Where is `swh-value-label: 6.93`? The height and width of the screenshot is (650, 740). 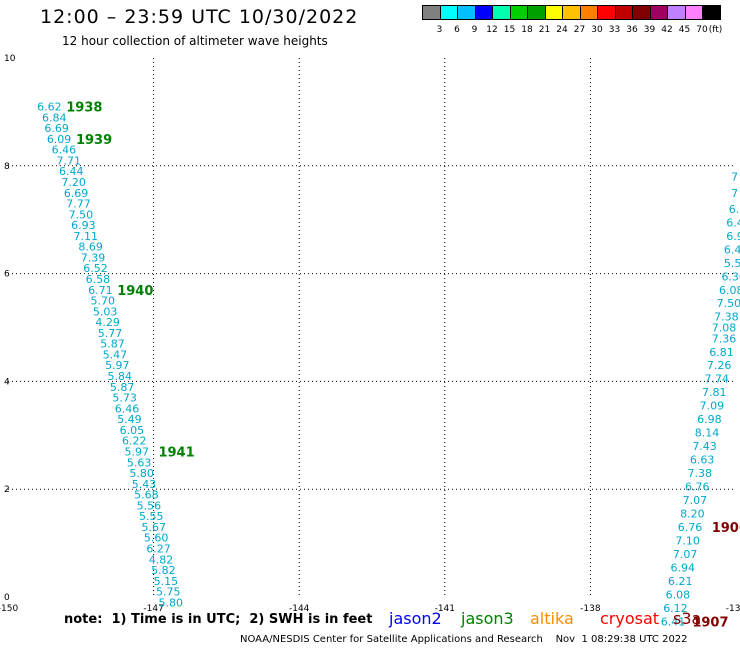
swh-value-label: 6.93 is located at coordinates (83, 225).